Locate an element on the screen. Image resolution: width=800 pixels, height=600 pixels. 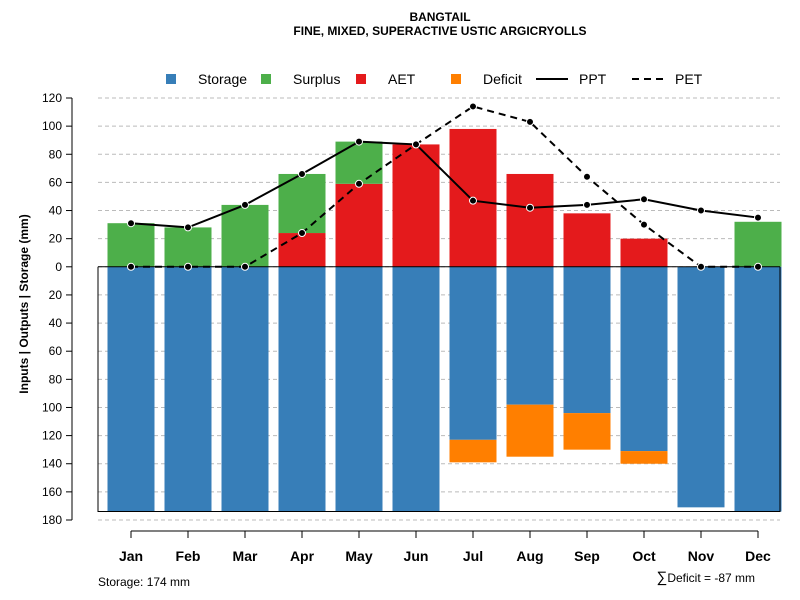
pet-point-nov is located at coordinates (701, 266).